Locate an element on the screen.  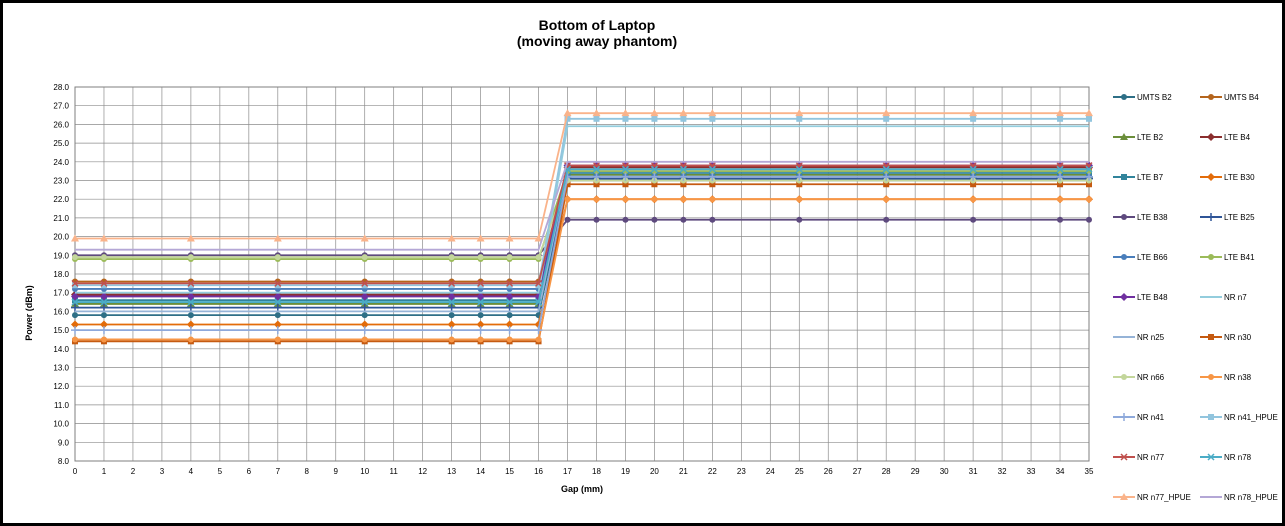
y-tick-label: 20.0 is located at coordinates (61, 237).